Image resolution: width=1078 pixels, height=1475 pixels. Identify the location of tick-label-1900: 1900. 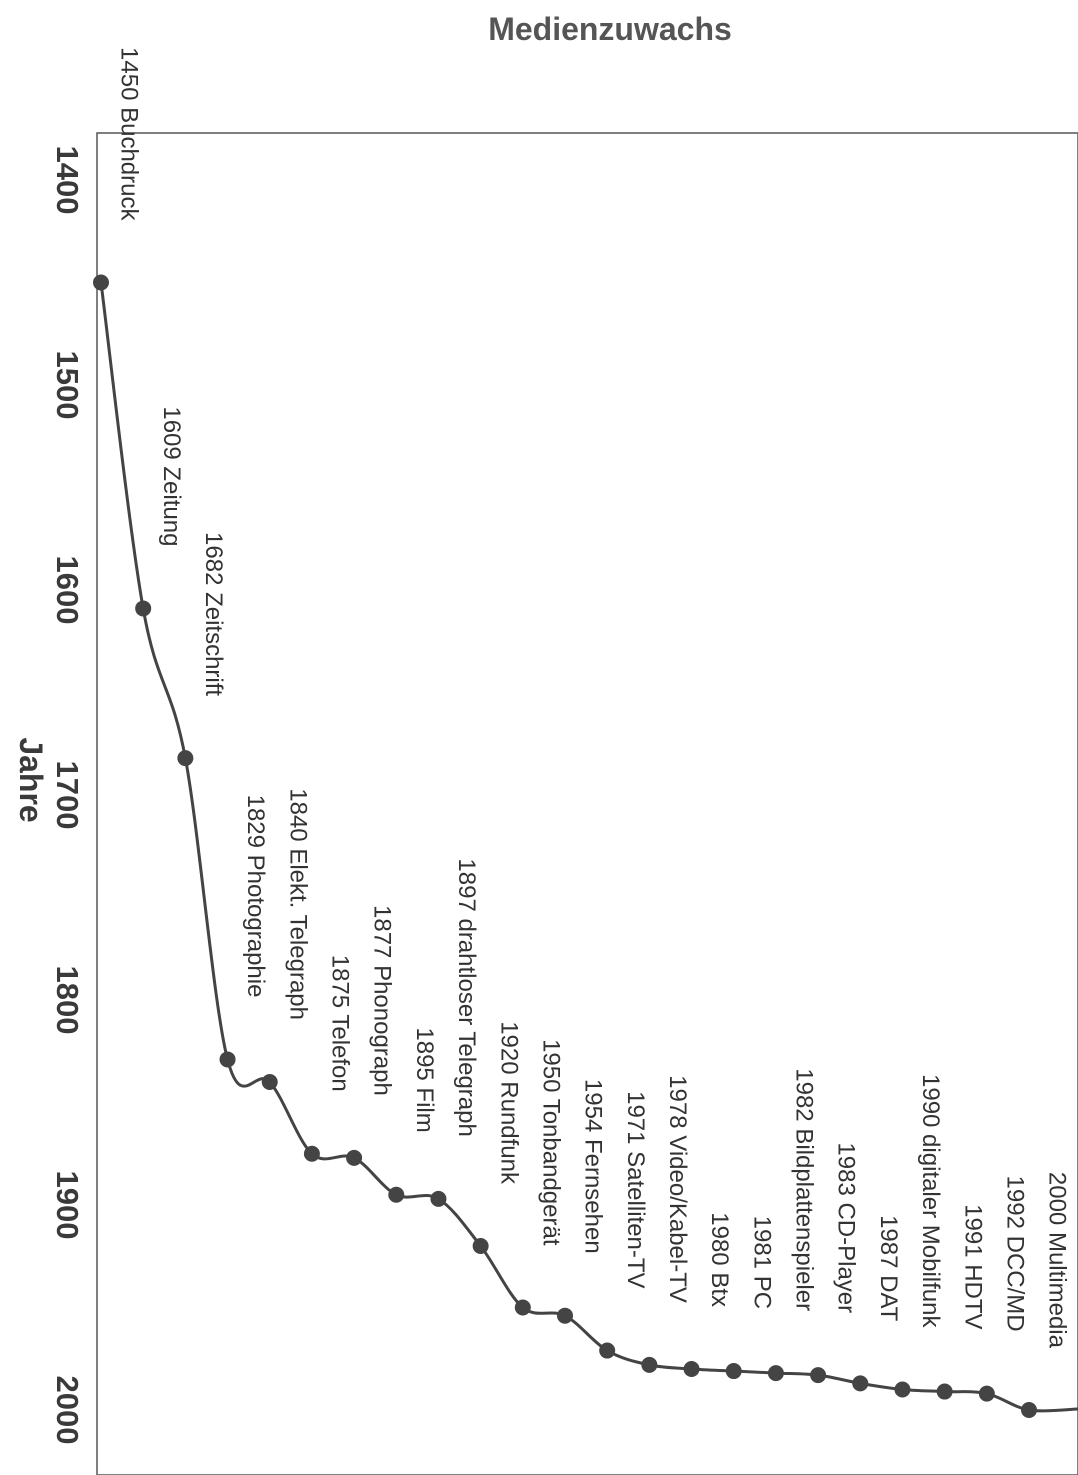
(67, 1205).